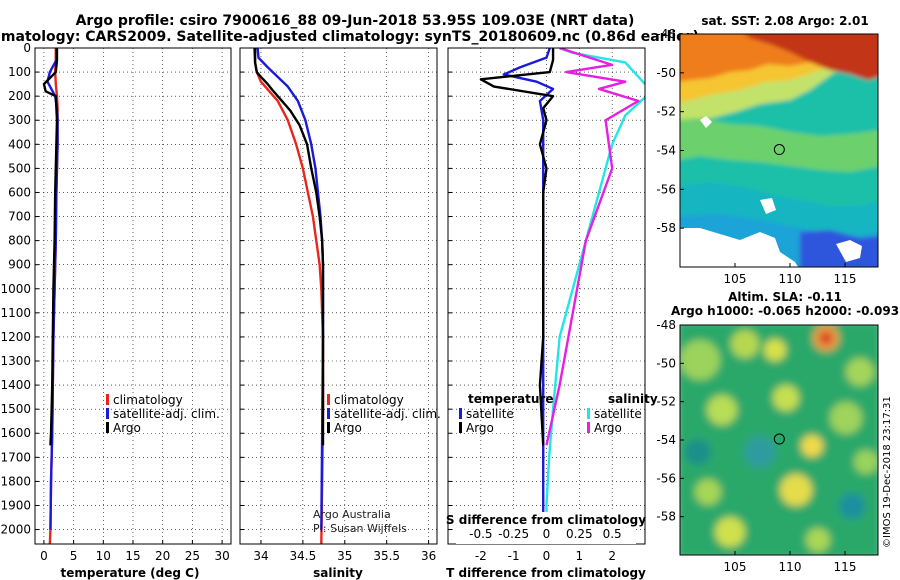 This screenshot has height=580, width=900. Describe the element at coordinates (460, 427) in the screenshot. I see `legend-swatch-temp-argo` at that location.